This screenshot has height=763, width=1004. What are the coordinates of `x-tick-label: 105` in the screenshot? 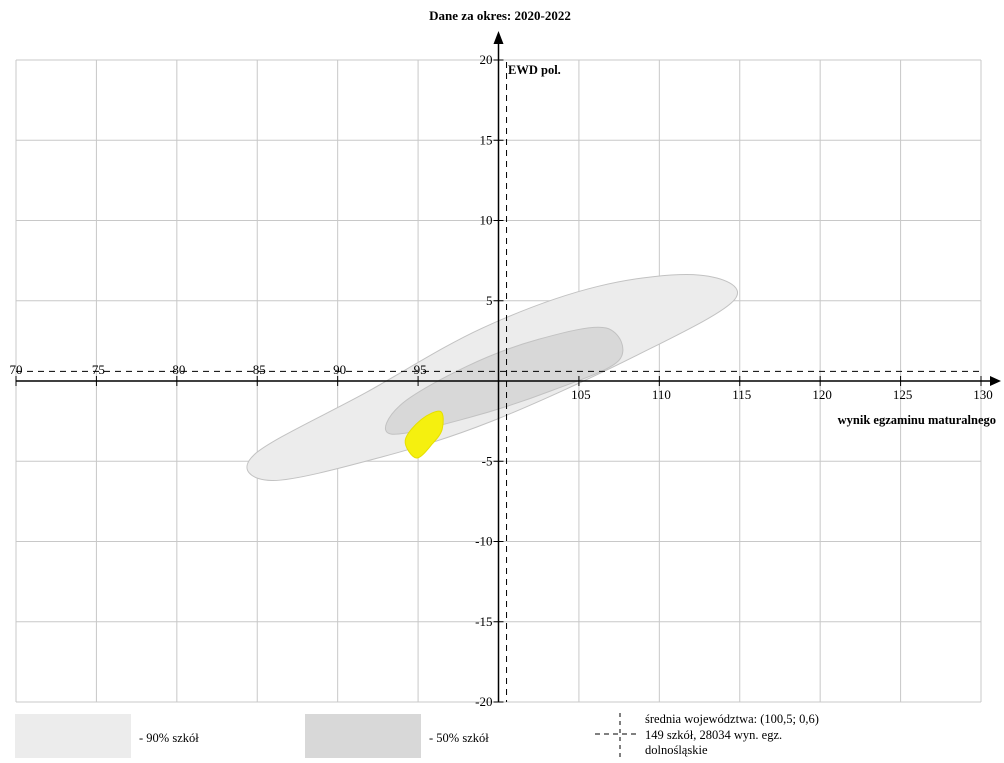 It's located at (581, 394).